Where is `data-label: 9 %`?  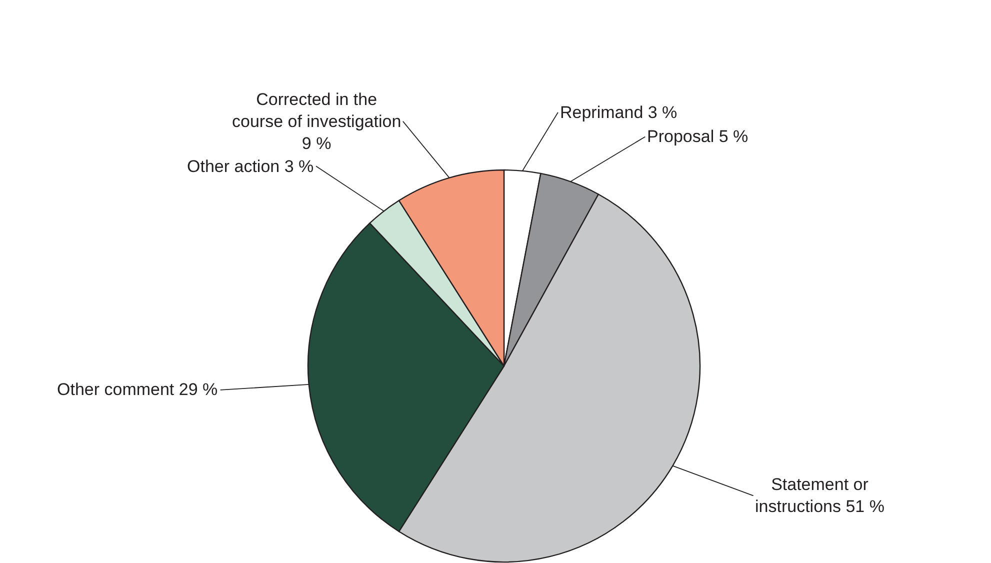
data-label: 9 % is located at coordinates (317, 144).